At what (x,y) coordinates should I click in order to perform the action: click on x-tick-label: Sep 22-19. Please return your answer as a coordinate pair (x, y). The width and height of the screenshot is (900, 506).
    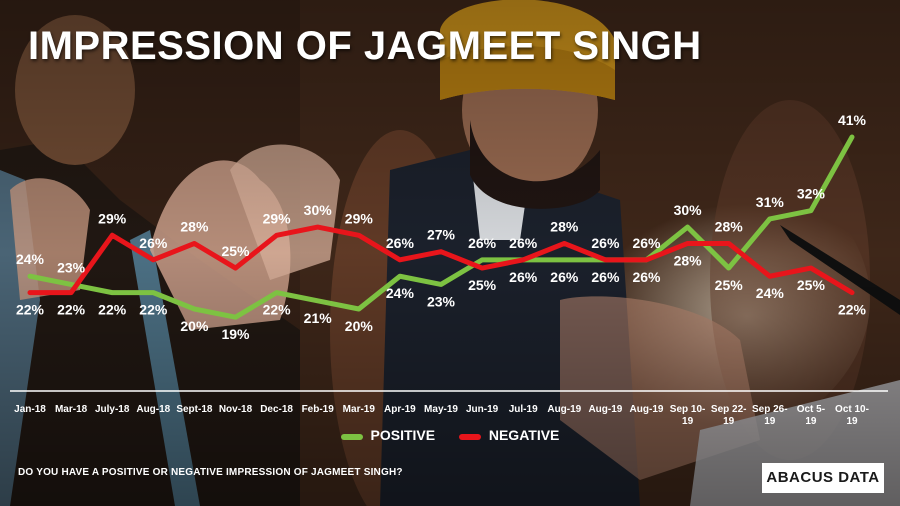
    Looking at the image, I should click on (729, 415).